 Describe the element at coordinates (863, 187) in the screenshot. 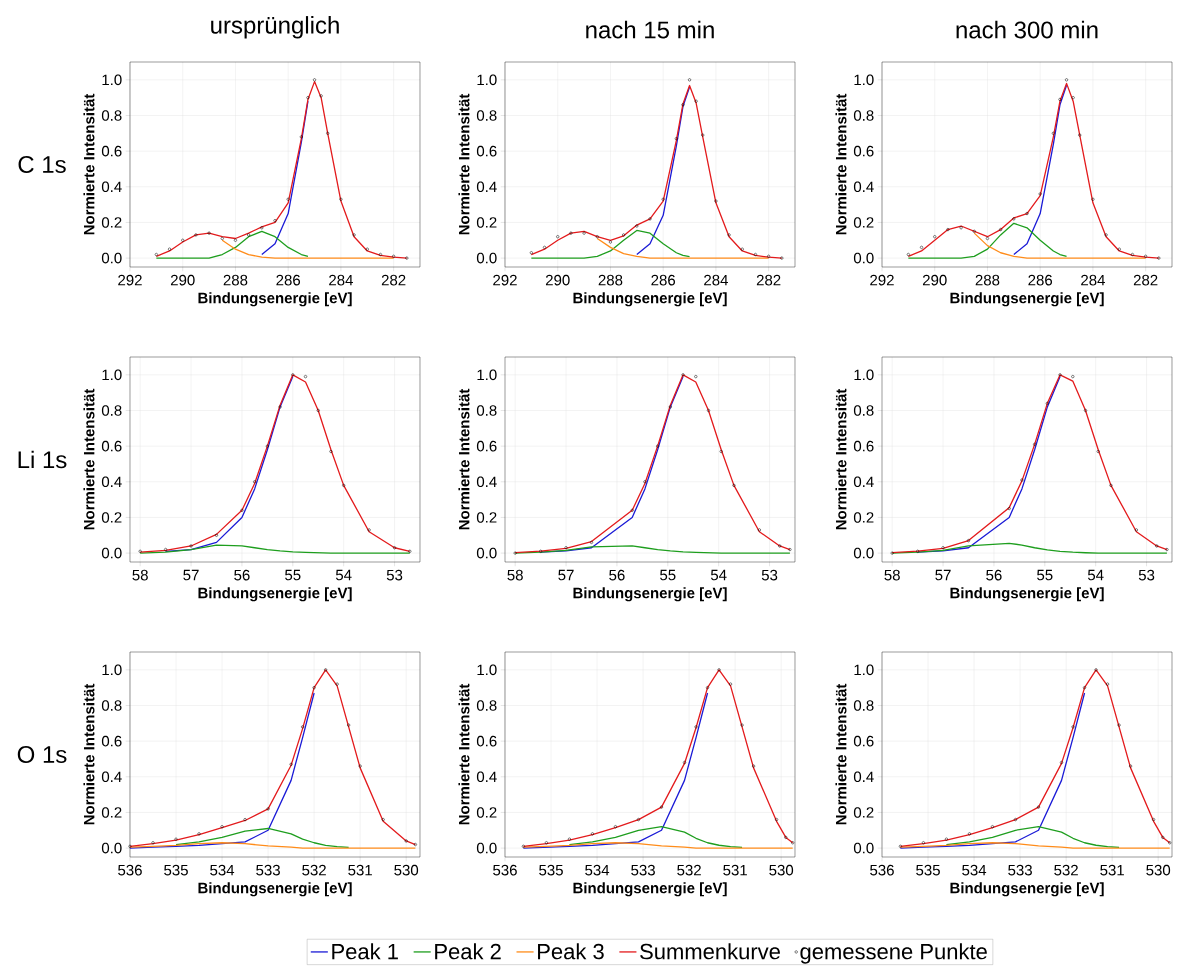

I see `y-tick-label: 0.4` at that location.